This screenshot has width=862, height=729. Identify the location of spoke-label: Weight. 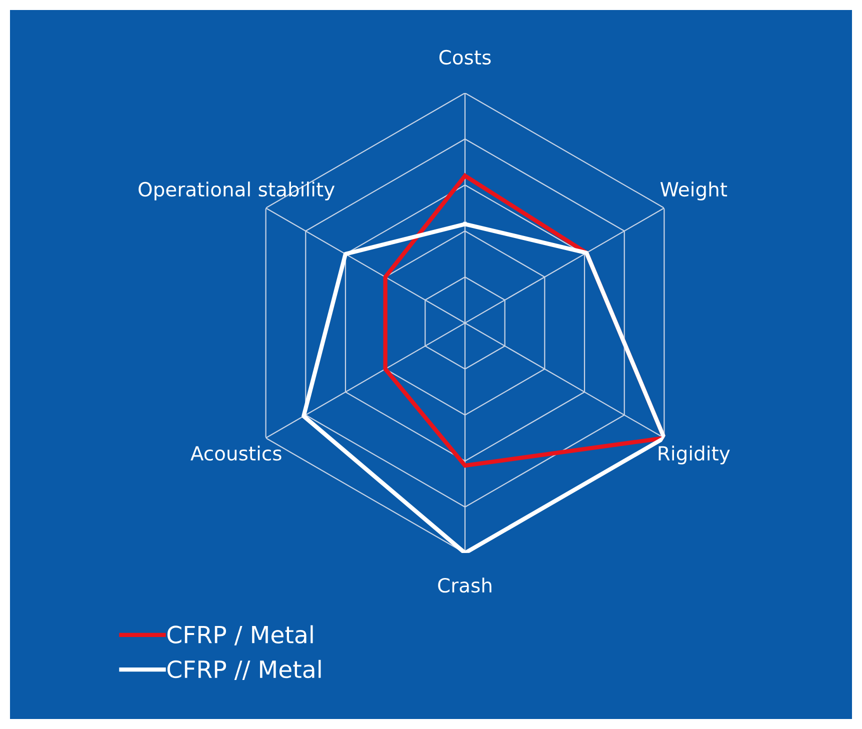
(694, 191).